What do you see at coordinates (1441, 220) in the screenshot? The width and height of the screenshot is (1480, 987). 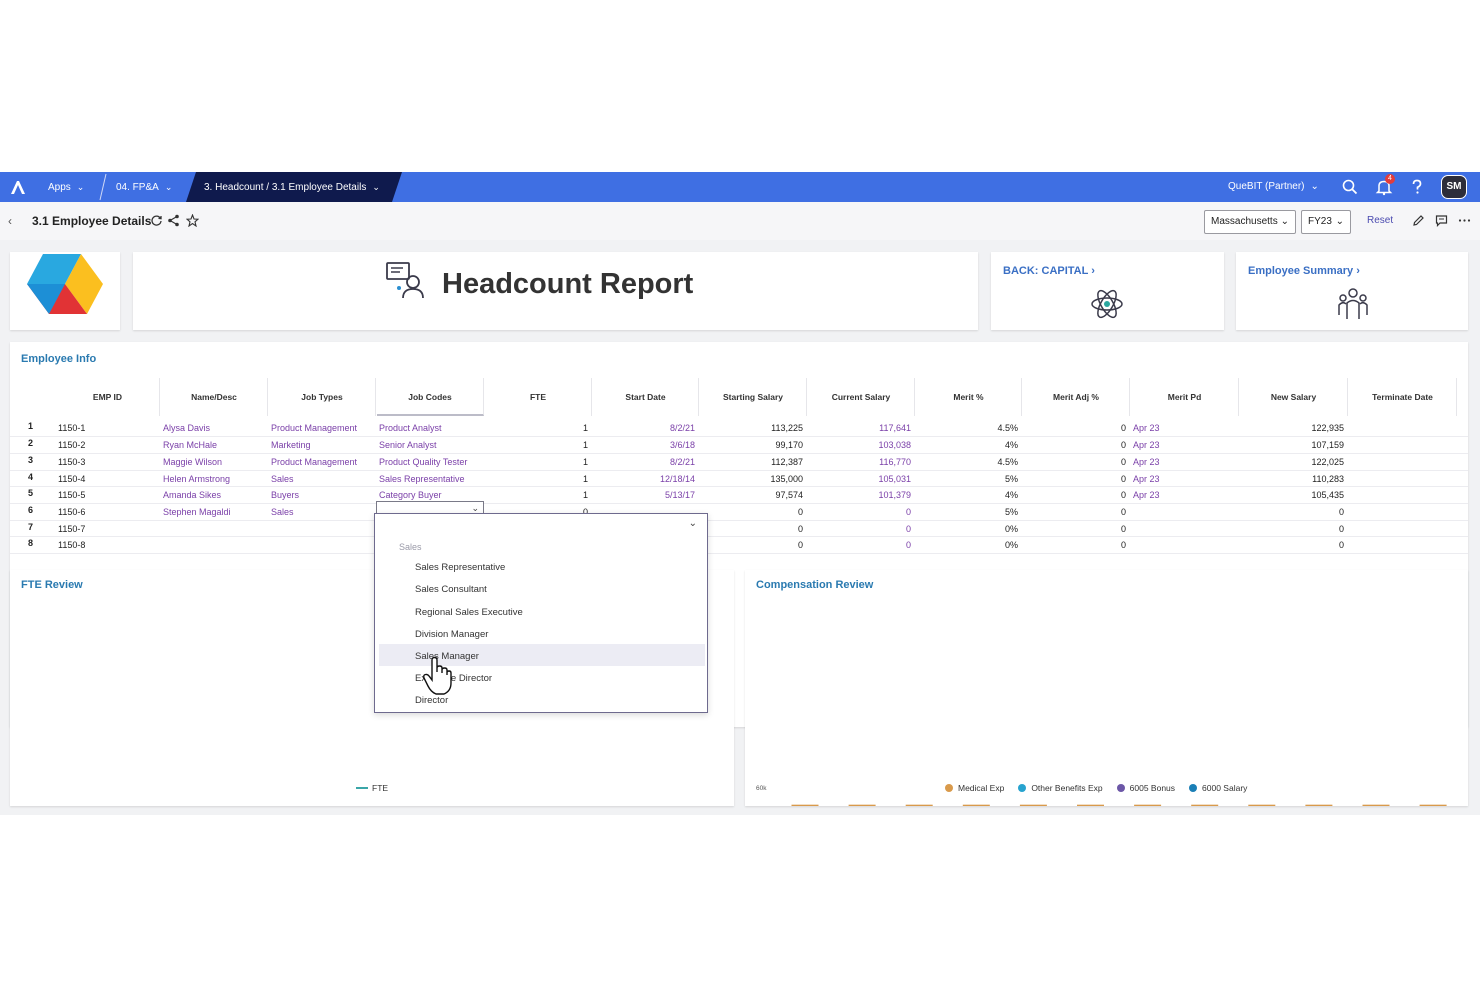 I see `comment-icon` at bounding box center [1441, 220].